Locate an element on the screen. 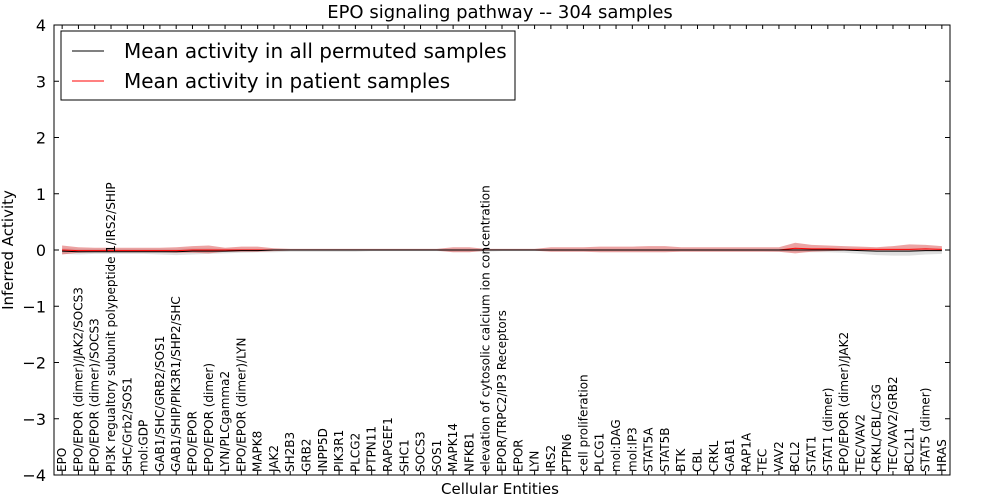 Image resolution: width=1000 pixels, height=504 pixels. x-tick-label: STAT1 is located at coordinates (812, 454).